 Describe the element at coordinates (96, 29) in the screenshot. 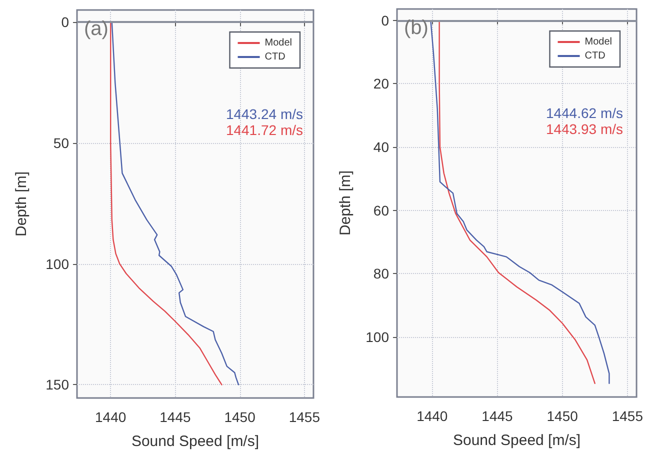

I see `chart-title: (a)` at that location.